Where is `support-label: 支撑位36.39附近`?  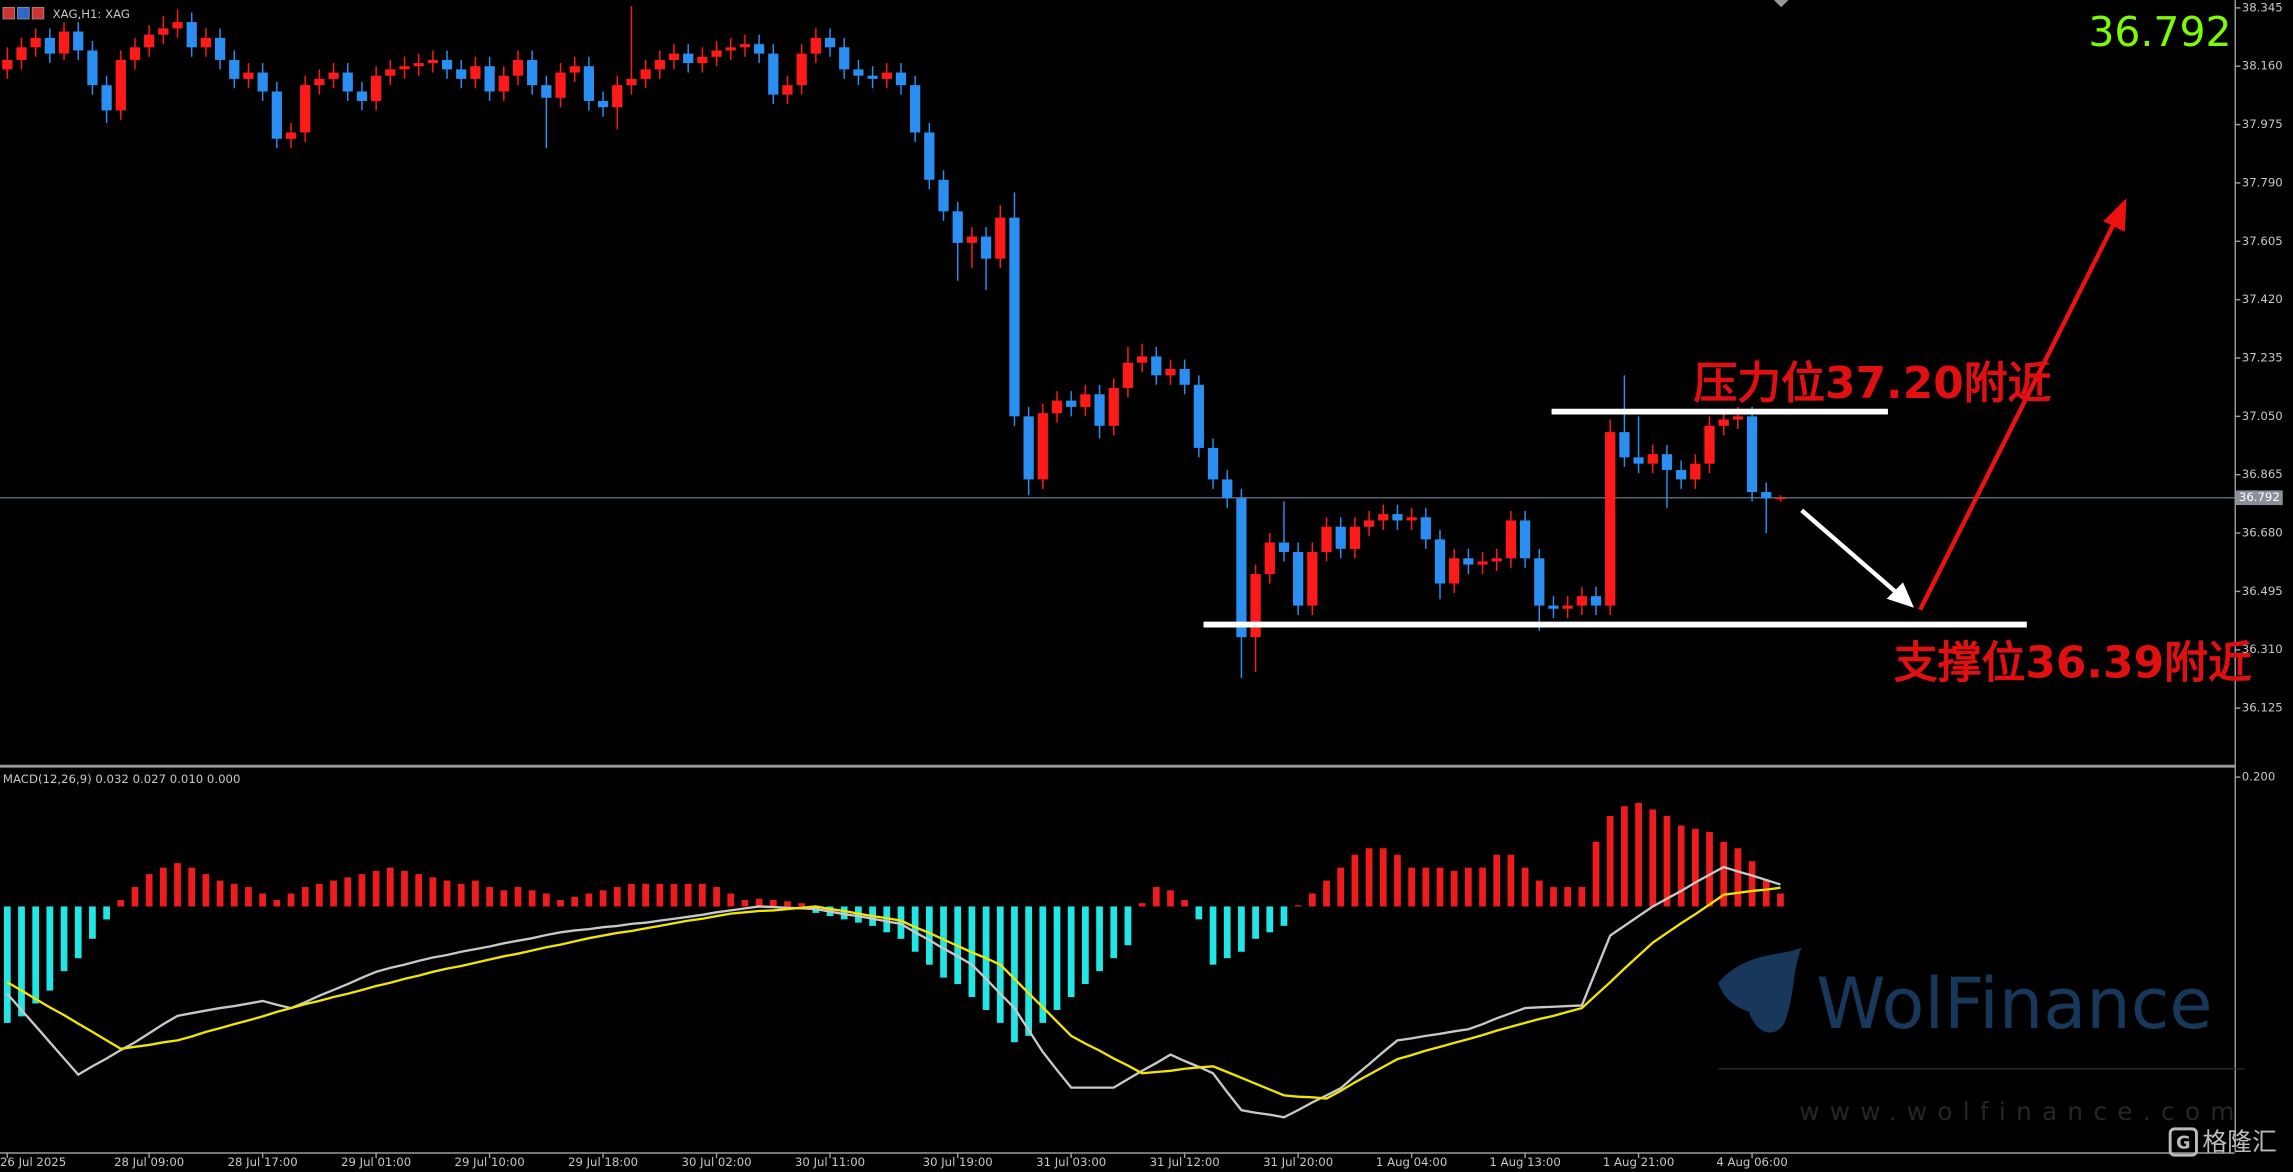
support-label: 支撑位36.39附近 is located at coordinates (2073, 662).